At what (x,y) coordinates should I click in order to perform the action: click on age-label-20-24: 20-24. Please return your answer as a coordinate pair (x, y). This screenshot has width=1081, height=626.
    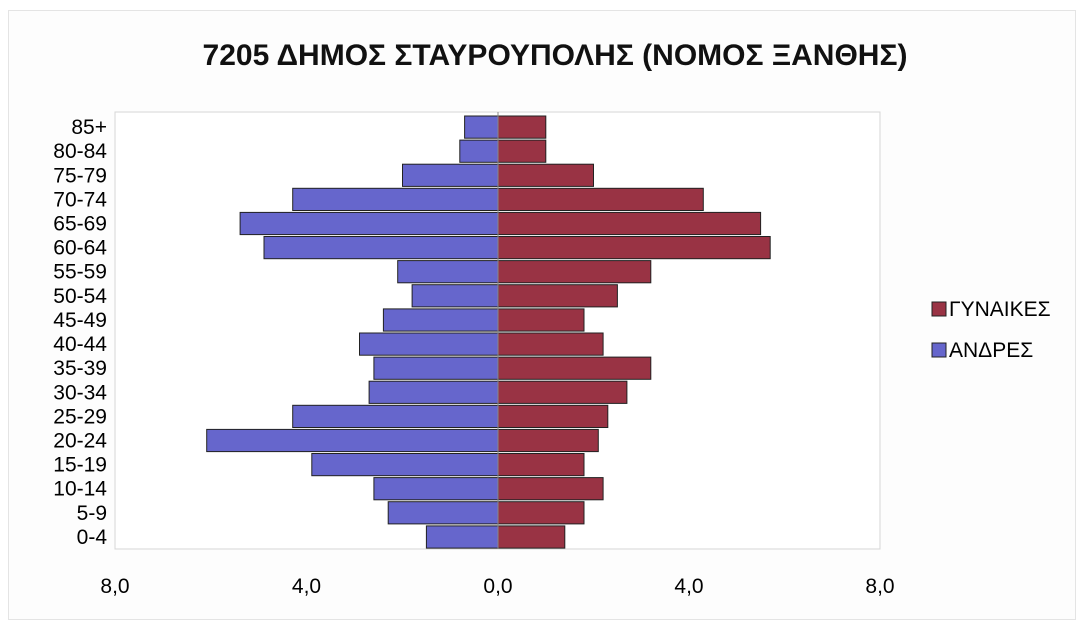
    Looking at the image, I should click on (80, 441).